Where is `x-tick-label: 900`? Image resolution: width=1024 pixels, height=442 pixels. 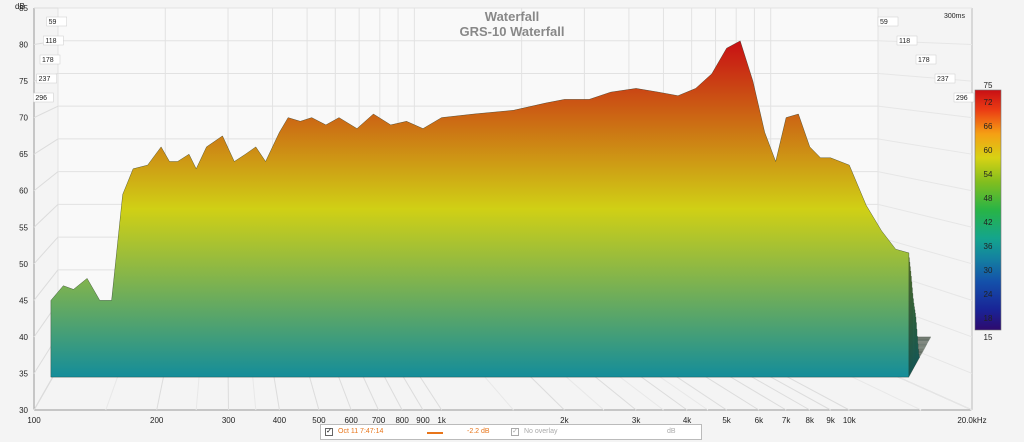 x-tick-label: 900 is located at coordinates (423, 420).